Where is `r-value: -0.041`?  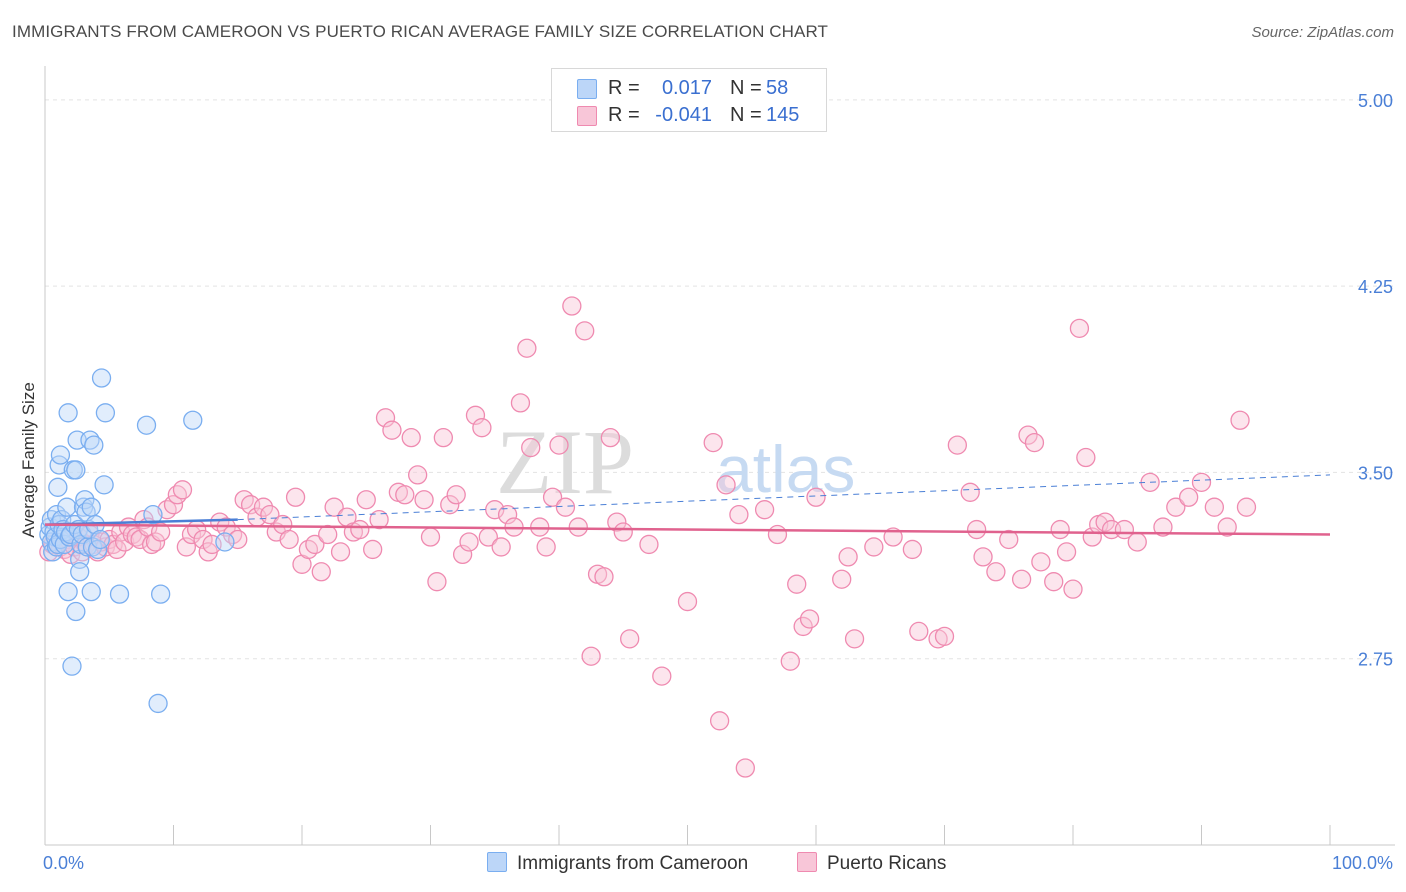
r-value: -0.041 is located at coordinates (683, 115).